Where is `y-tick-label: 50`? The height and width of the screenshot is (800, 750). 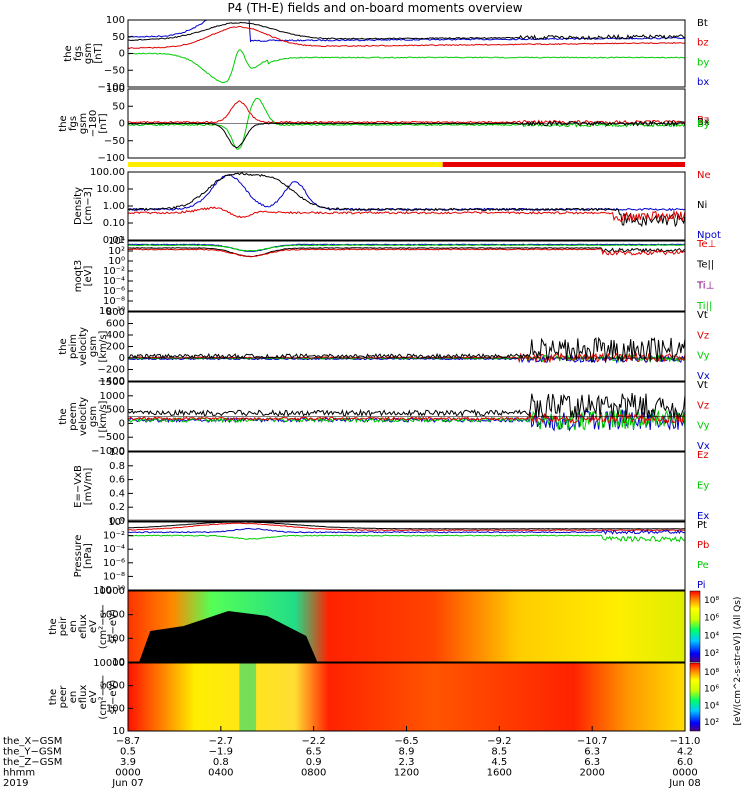 y-tick-label: 50 is located at coordinates (118, 37).